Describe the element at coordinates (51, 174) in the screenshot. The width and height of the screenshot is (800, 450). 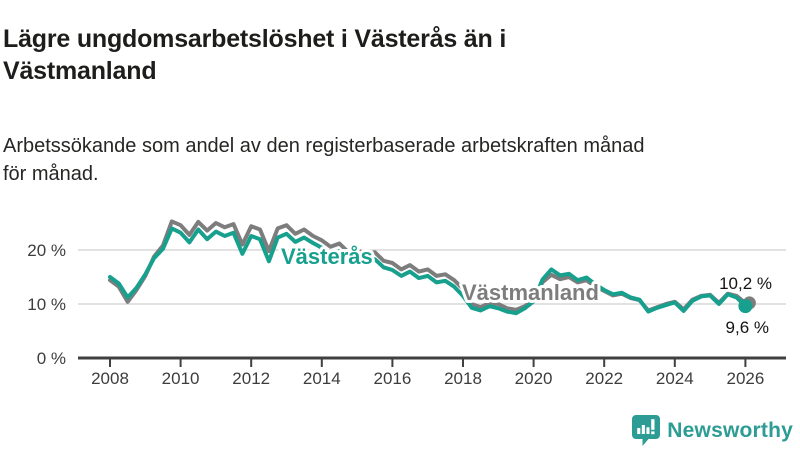
I see `chart-subtitle-line2: för månad.` at that location.